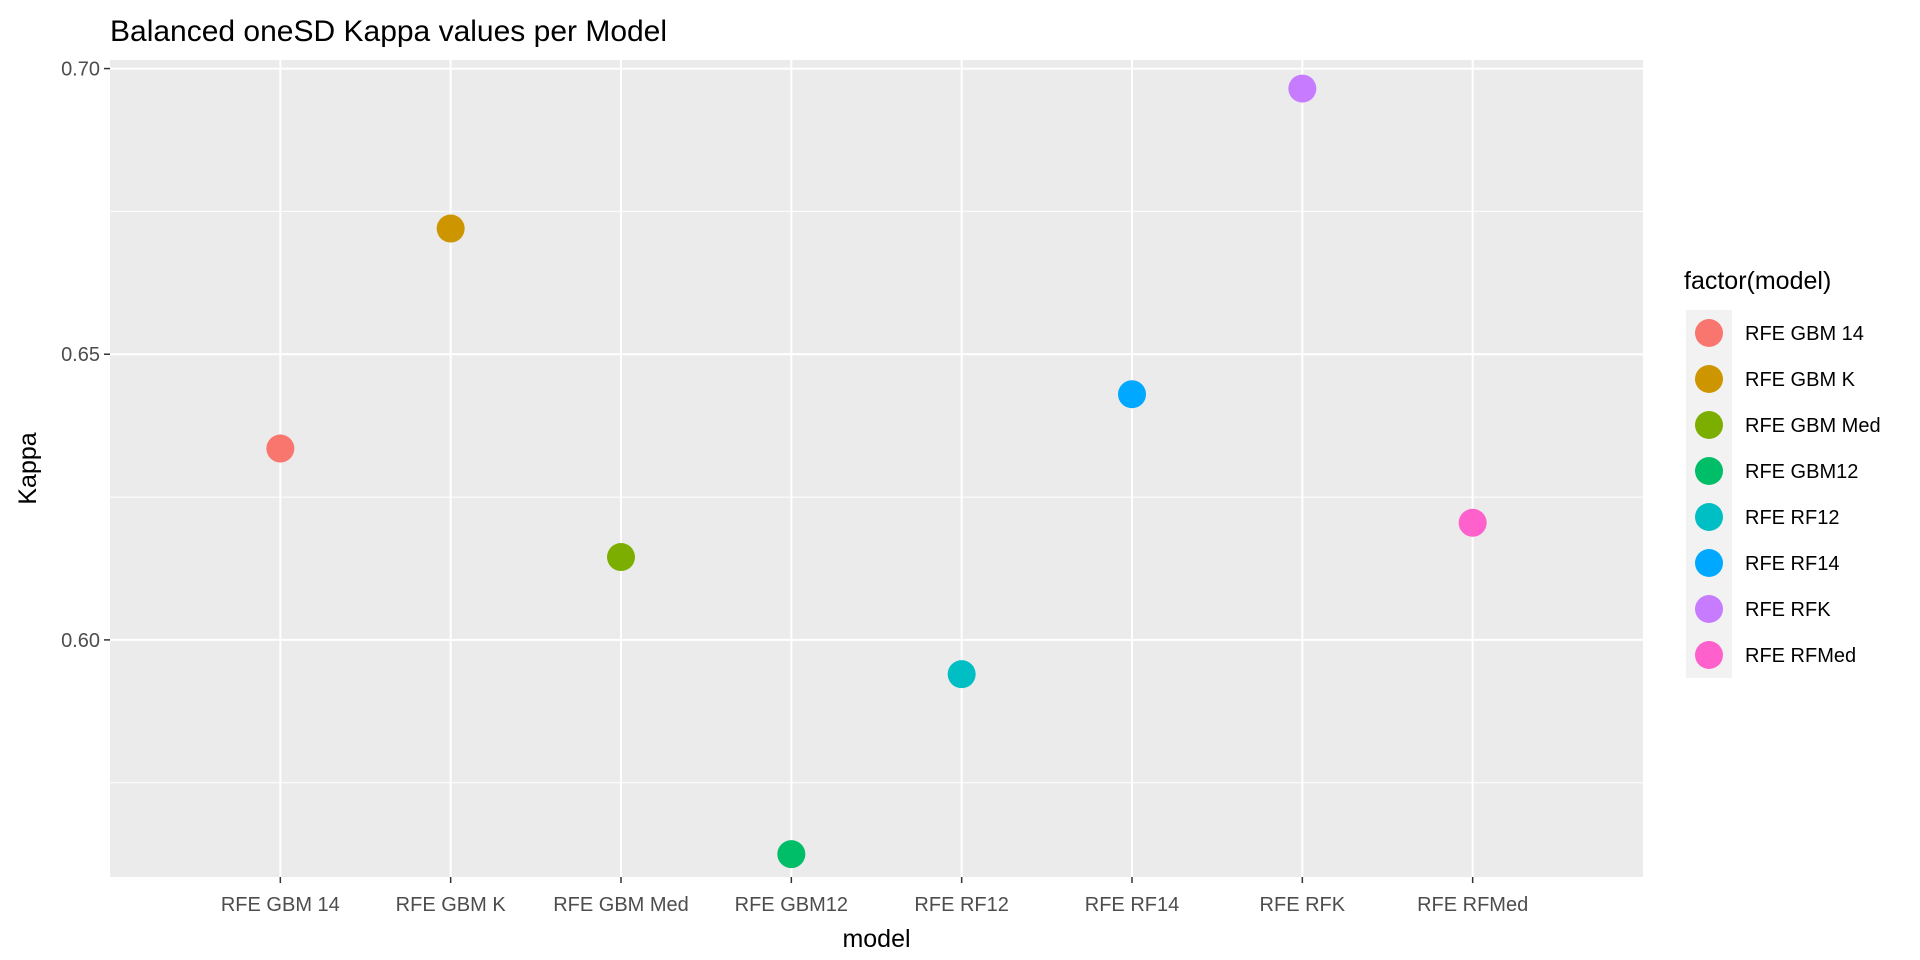  Describe the element at coordinates (961, 905) in the screenshot. I see `x-tick-label: RFE RF12` at that location.